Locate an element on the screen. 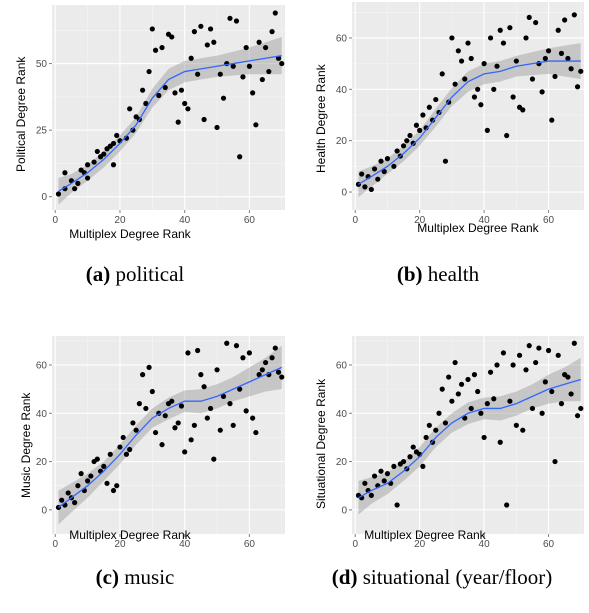 The image size is (589, 613). smooth-line-music is located at coordinates (170, 437).